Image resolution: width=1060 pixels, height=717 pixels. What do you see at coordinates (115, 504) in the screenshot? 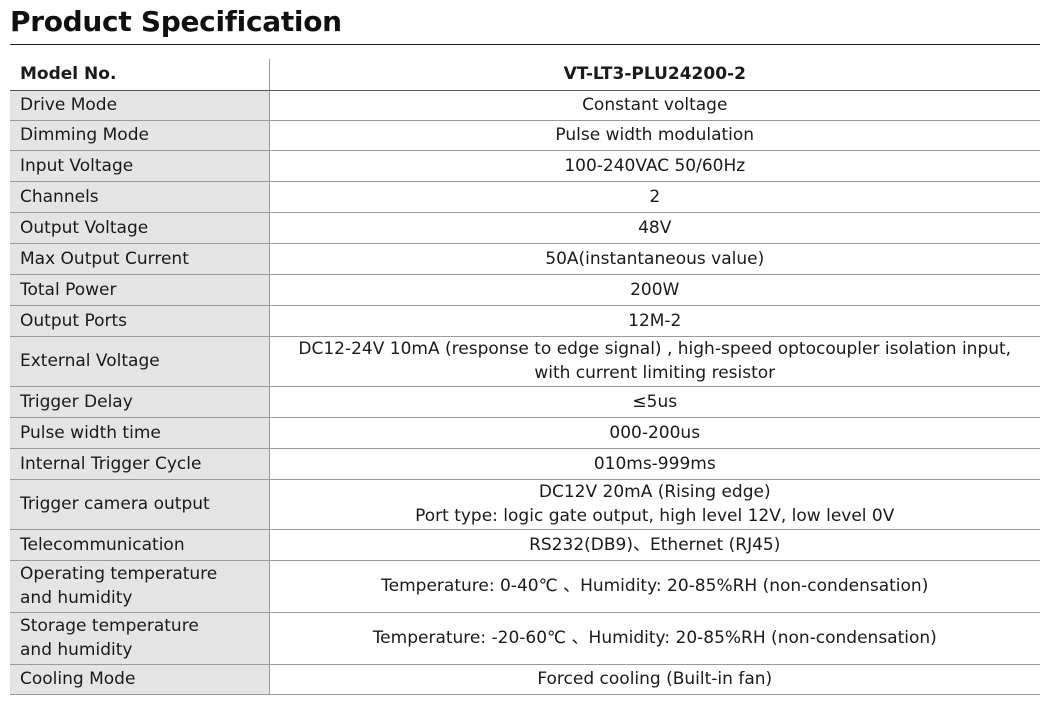
I see `spec-label-line: Trigger camera output` at bounding box center [115, 504].